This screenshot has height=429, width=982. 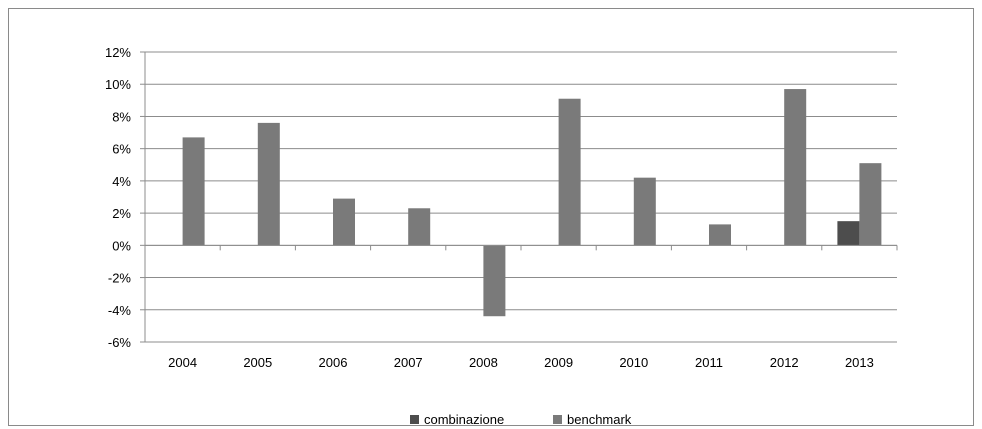 I want to click on bar-combinazione-2013, so click(x=848, y=233).